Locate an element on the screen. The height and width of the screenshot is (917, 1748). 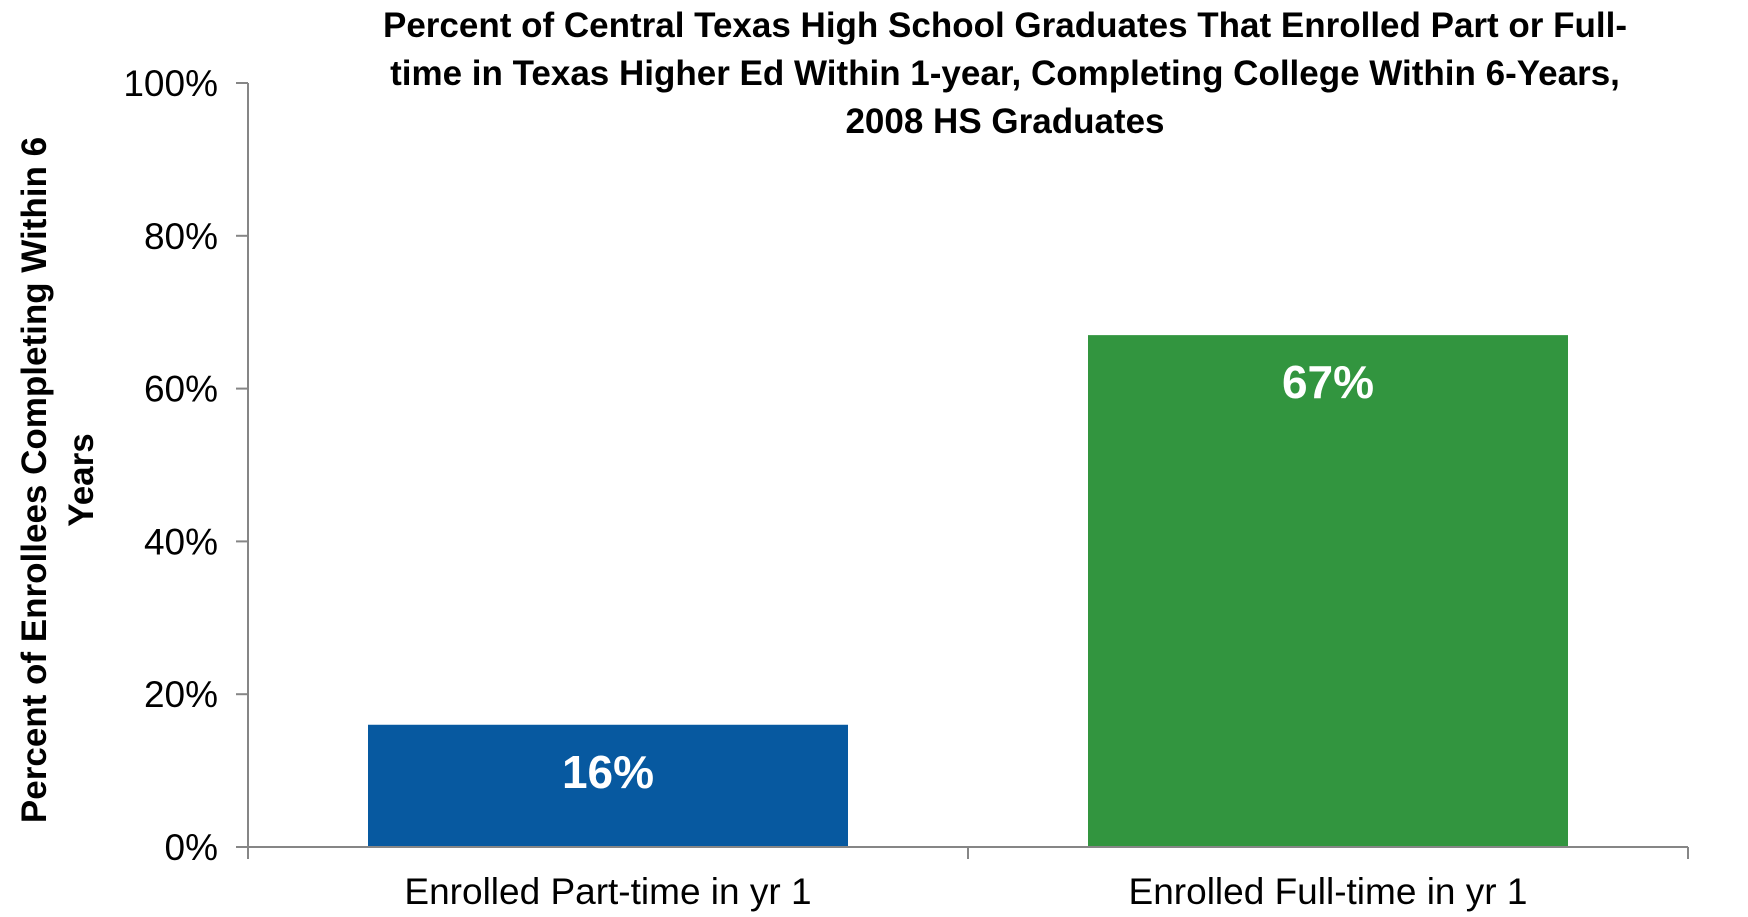
chart-title-line-3: 2008 HS Graduates is located at coordinates (1004, 121).